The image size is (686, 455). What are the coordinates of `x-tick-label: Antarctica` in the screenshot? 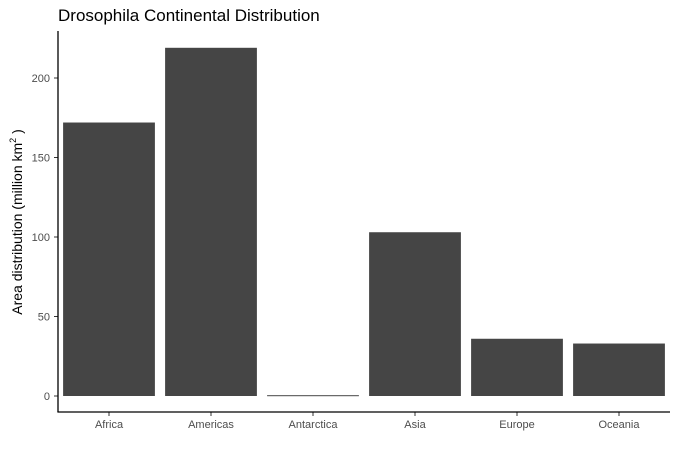 It's located at (314, 425).